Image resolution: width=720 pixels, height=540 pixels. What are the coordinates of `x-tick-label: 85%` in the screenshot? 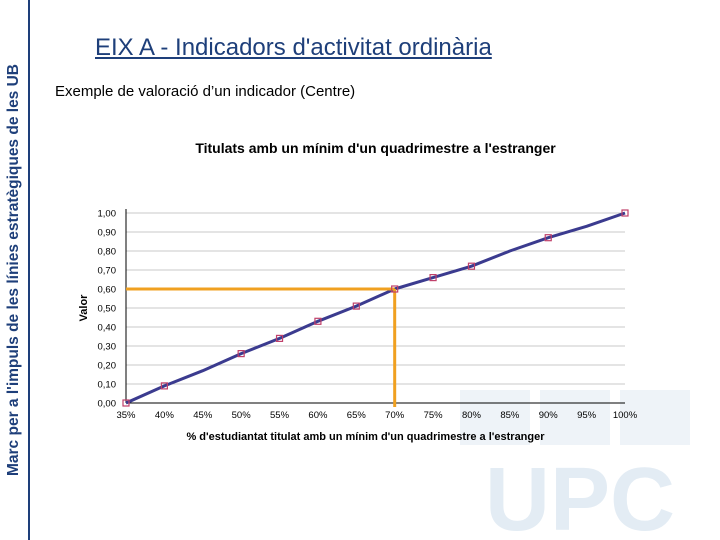 It's located at (510, 415).